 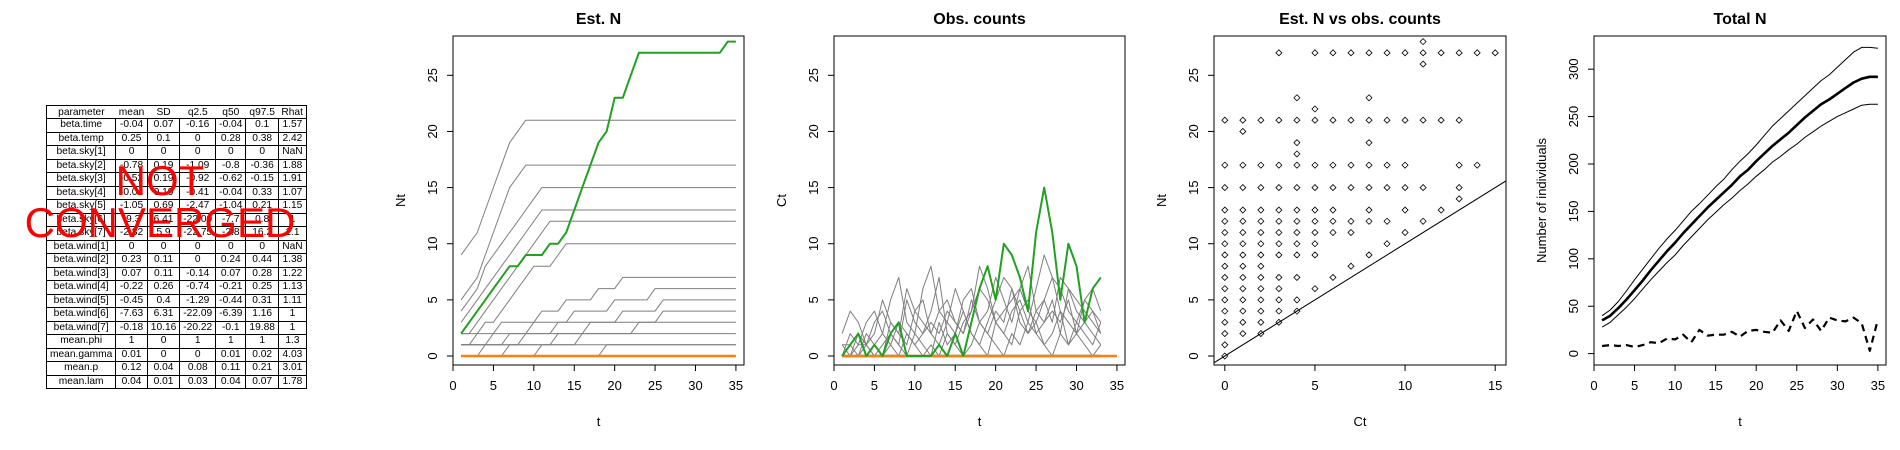 I want to click on table-row: beta.time -0.04 0.07 -0.16 -0.04 0.1 1.57, so click(x=176, y=125).